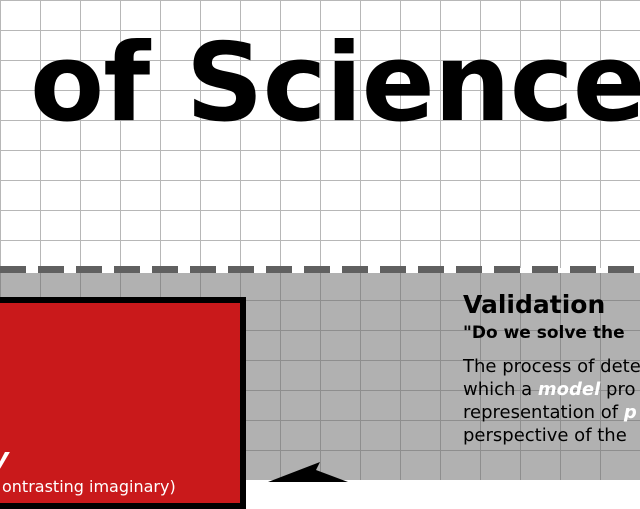 The image size is (640, 509). What do you see at coordinates (569, 389) in the screenshot?
I see `highlight-model: model` at bounding box center [569, 389].